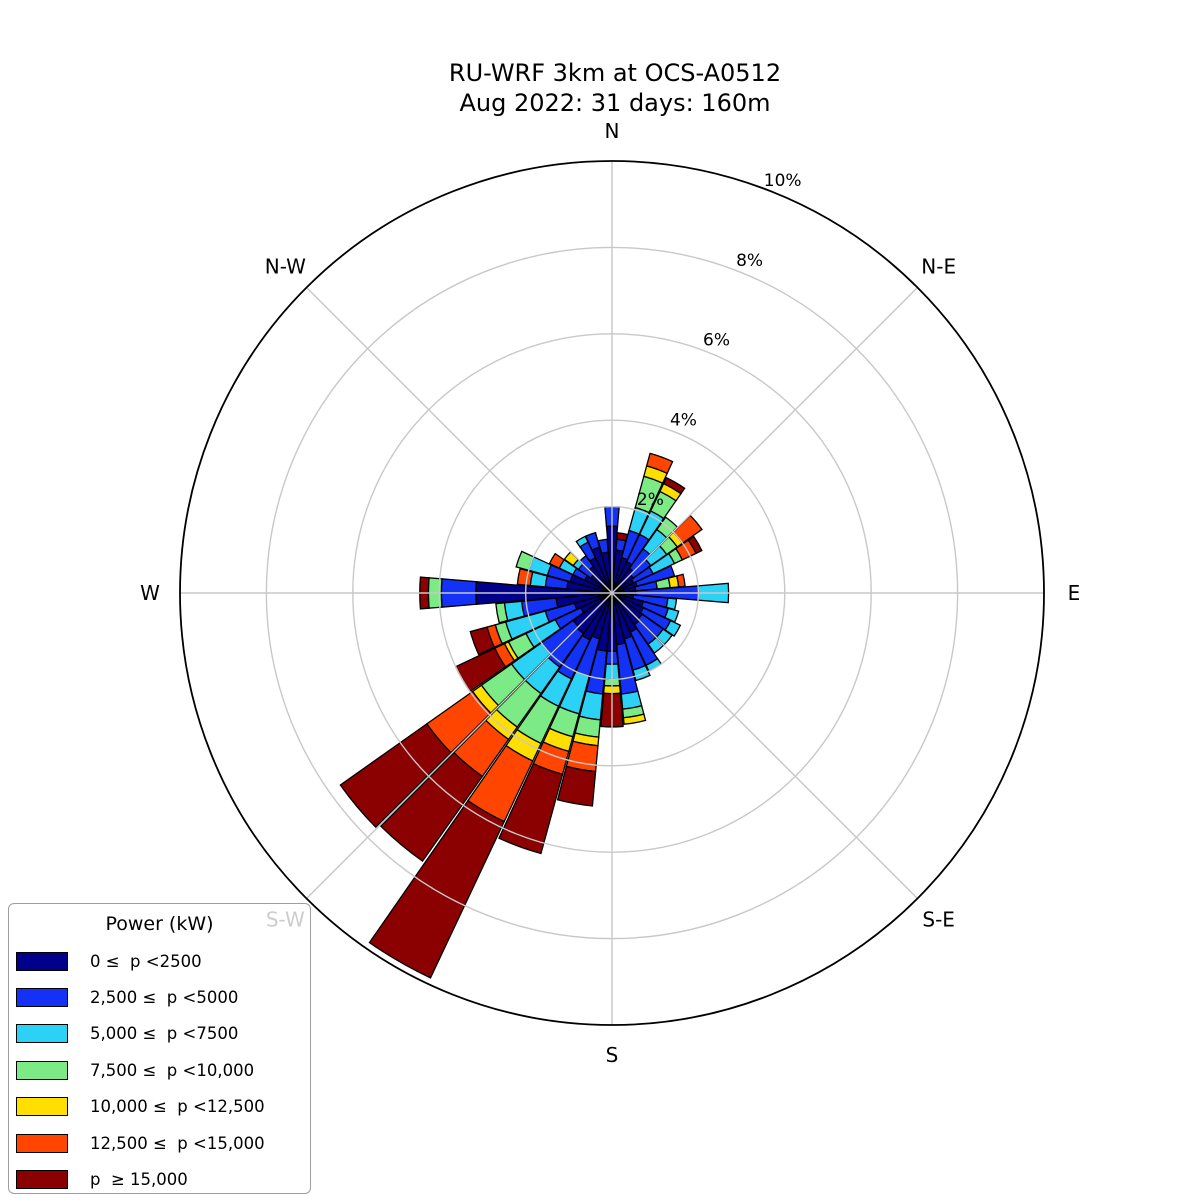 The height and width of the screenshot is (1200, 1200). Describe the element at coordinates (164, 998) in the screenshot. I see `legend-item-label: 2,500 ≤ p <5000` at that location.